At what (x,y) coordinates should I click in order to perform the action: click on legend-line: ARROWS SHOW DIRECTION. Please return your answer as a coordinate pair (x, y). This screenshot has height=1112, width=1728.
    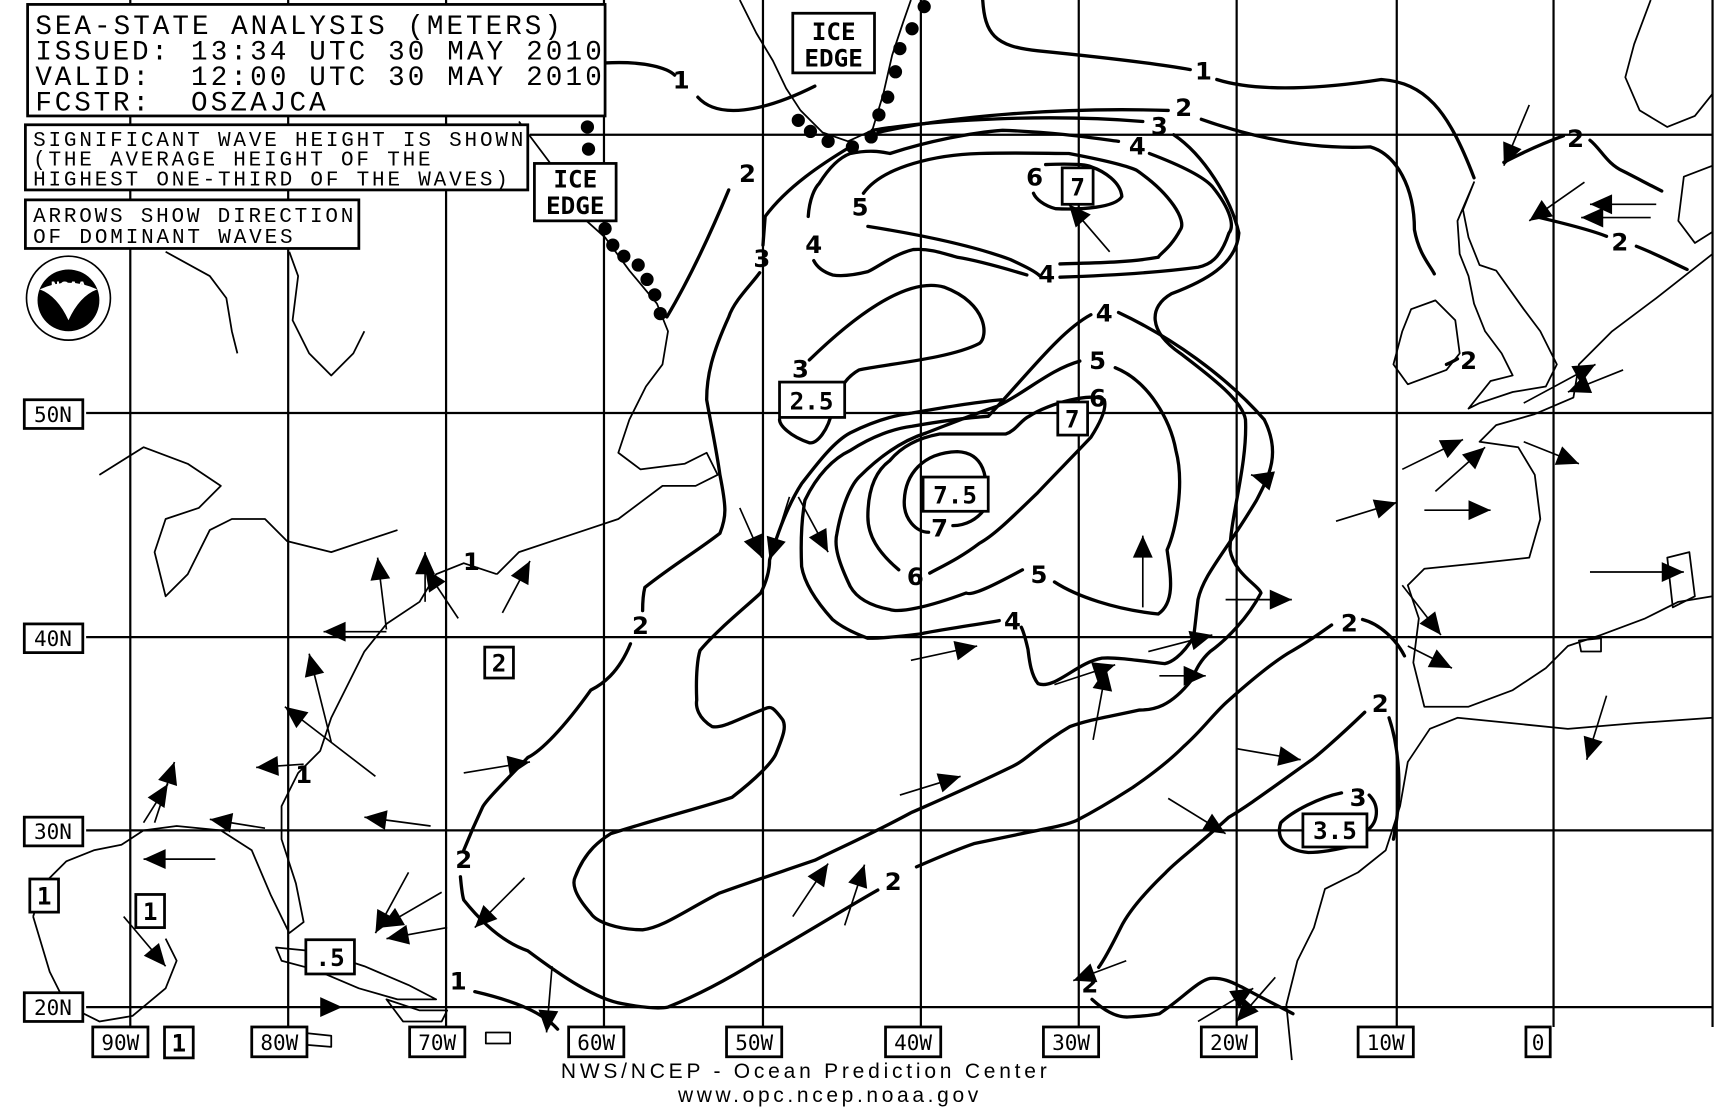
    Looking at the image, I should click on (193, 217).